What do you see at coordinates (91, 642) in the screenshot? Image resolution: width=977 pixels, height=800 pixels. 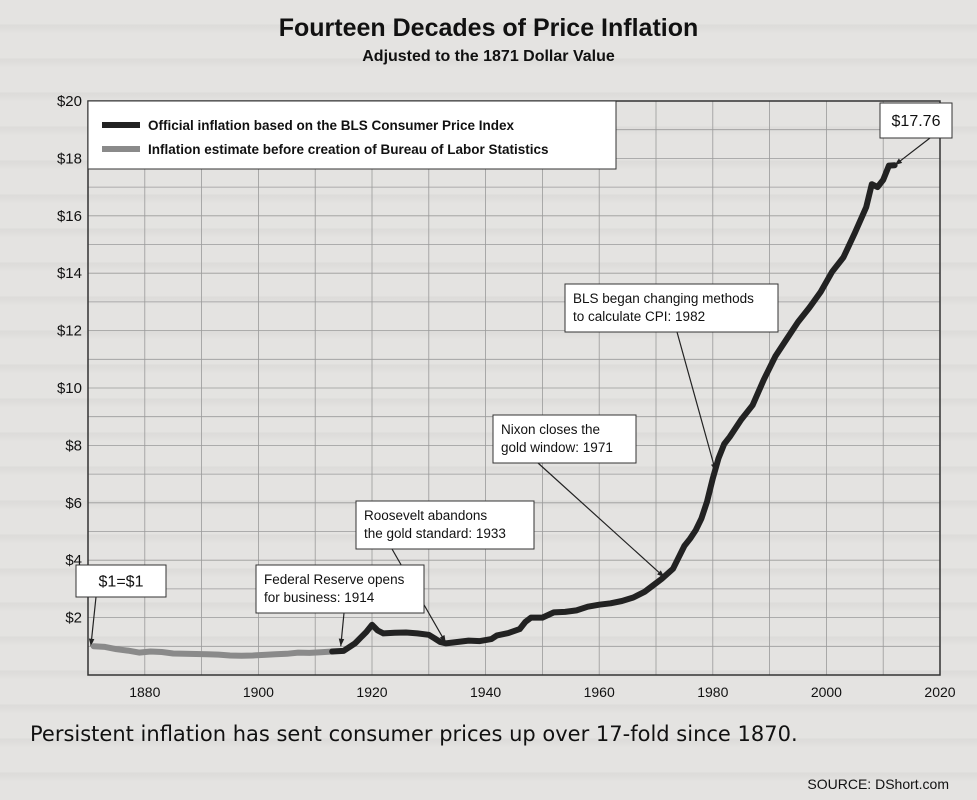 I see `arrowhead-start` at bounding box center [91, 642].